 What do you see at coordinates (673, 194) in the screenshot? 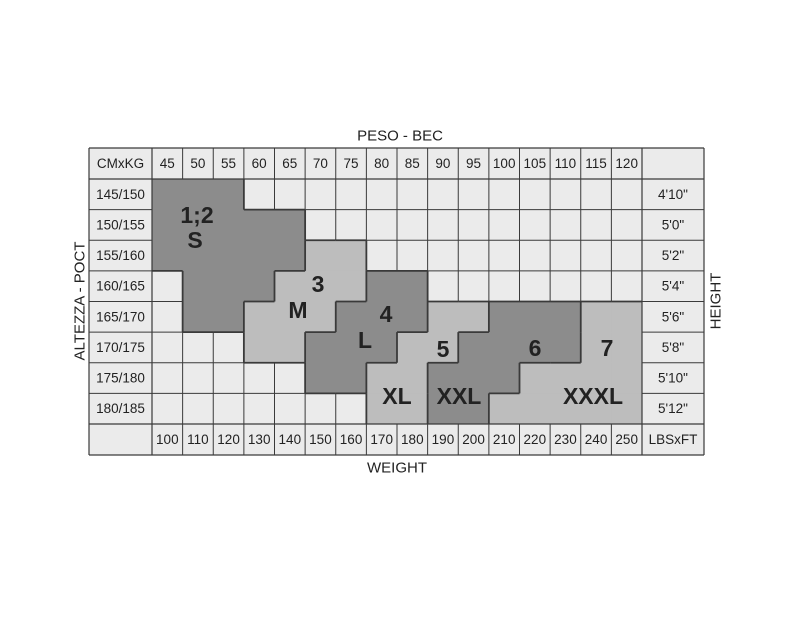
I see `ft-tick-label: 4'10"` at bounding box center [673, 194].